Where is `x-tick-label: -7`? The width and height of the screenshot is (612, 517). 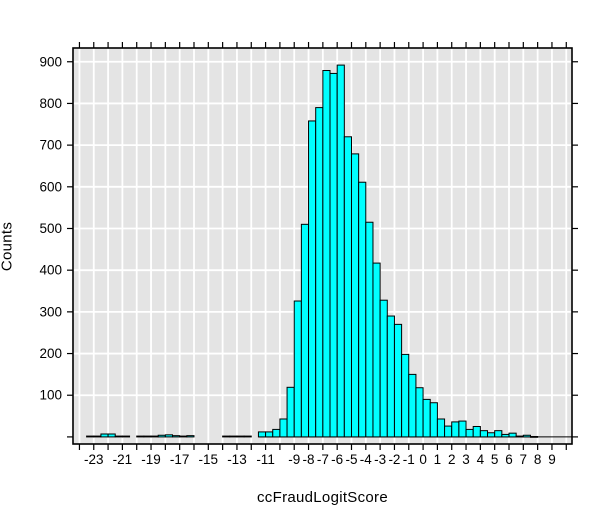
x-tick-label: -7 is located at coordinates (323, 459).